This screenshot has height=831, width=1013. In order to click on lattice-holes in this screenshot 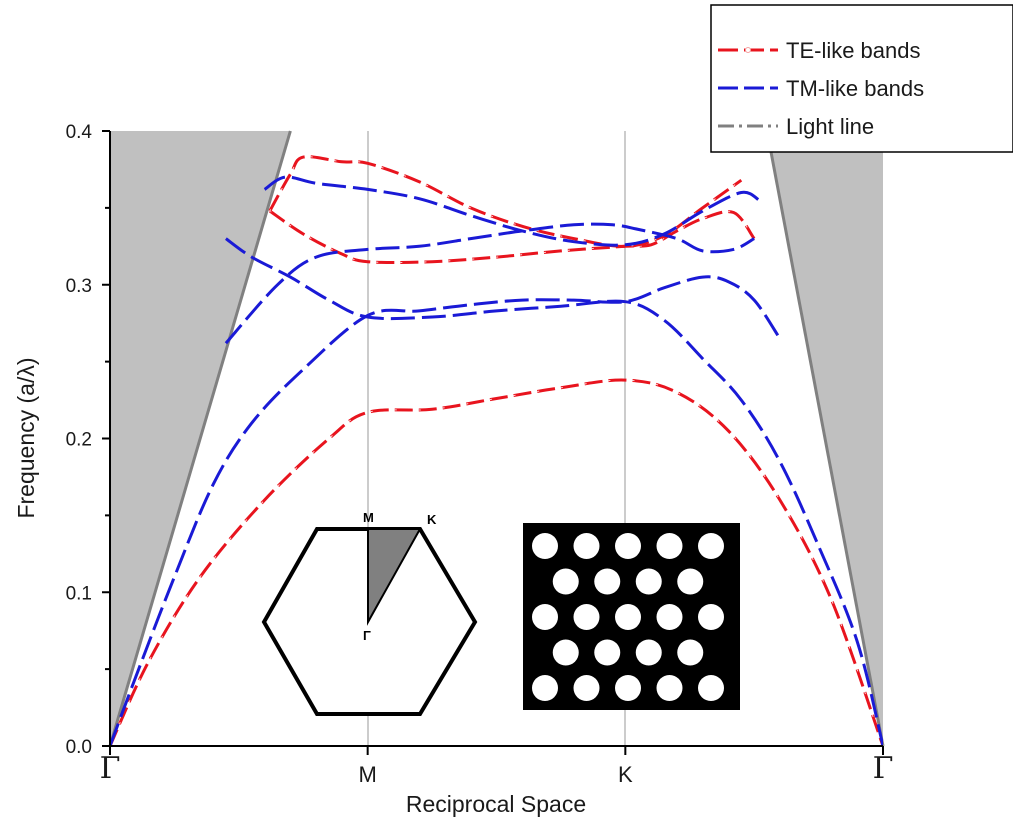, I will do `click(628, 617)`.